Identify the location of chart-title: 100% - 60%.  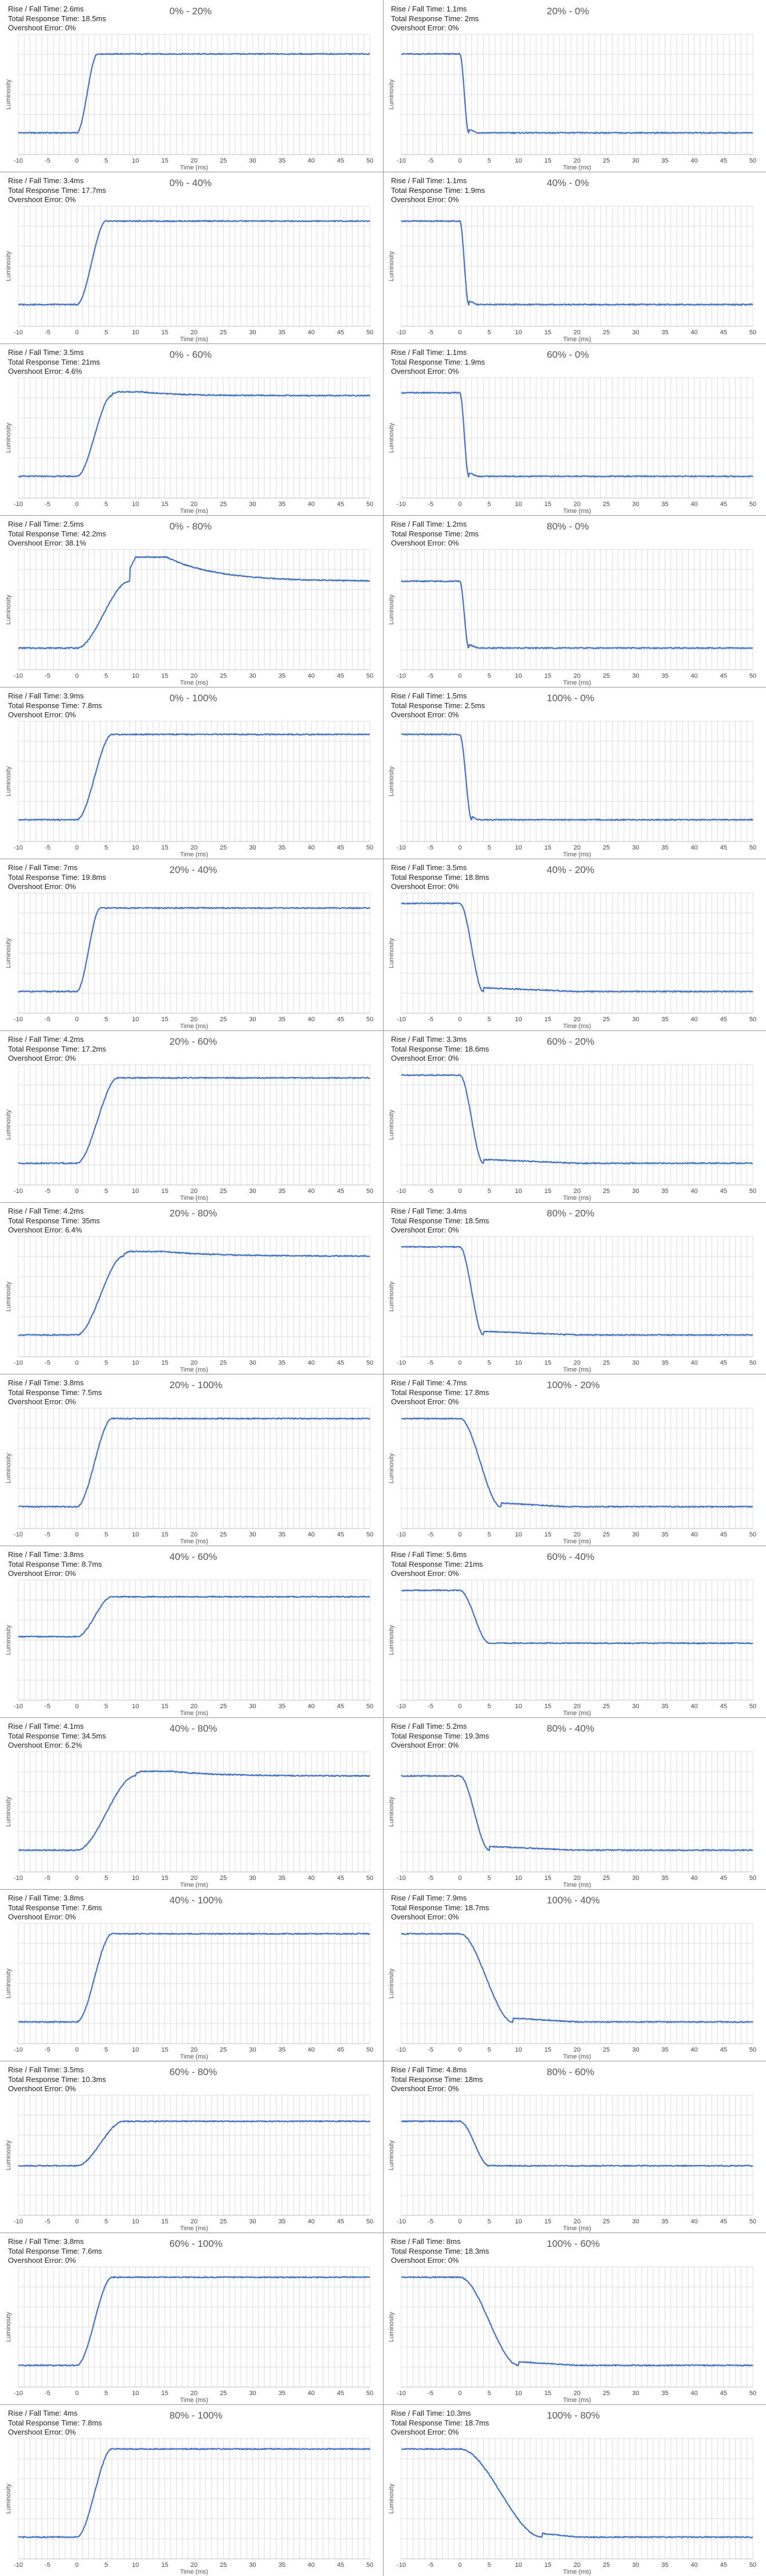
(573, 2243).